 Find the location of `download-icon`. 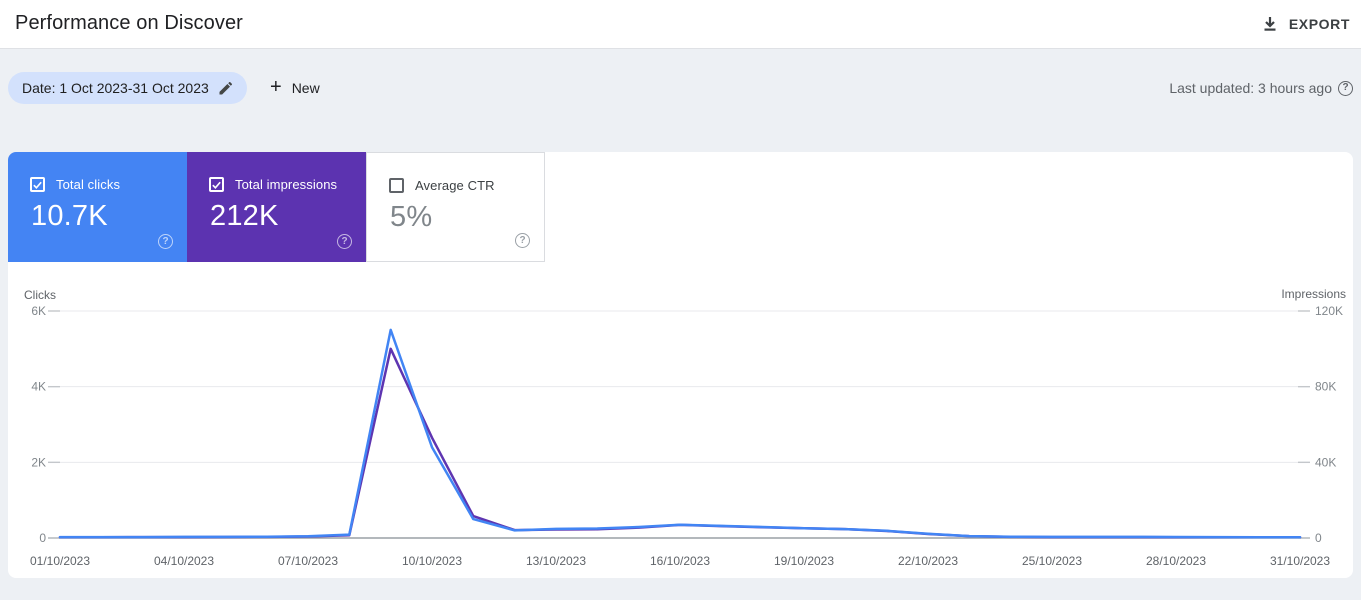

download-icon is located at coordinates (1270, 24).